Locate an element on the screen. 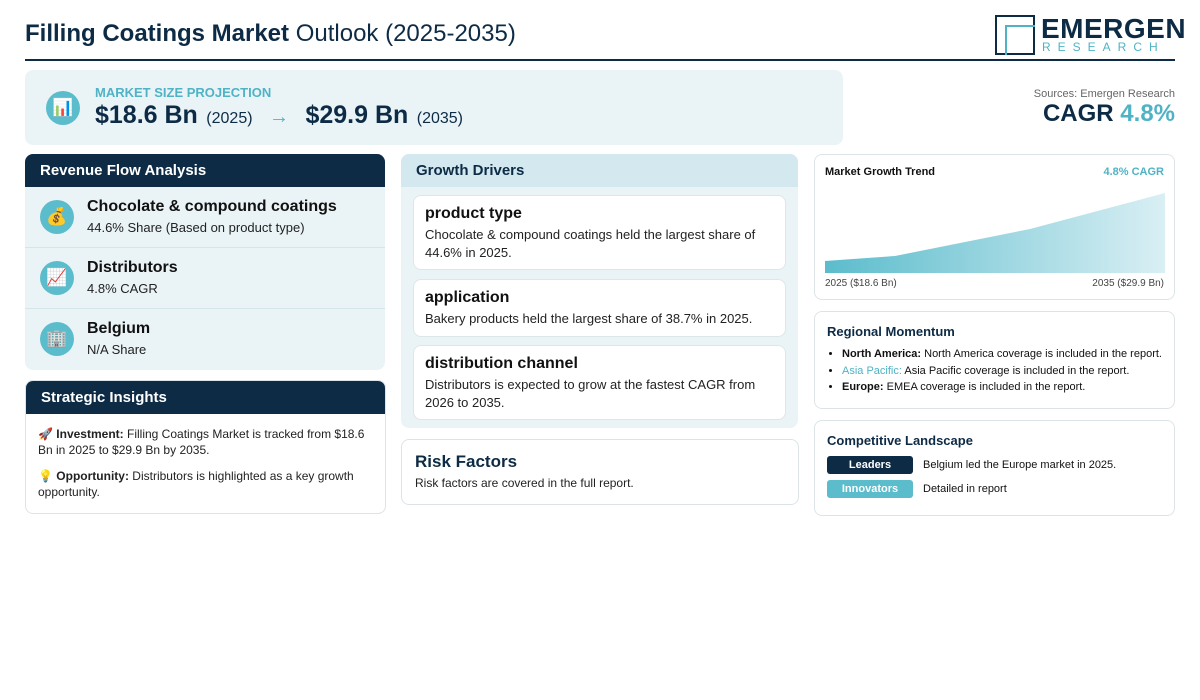 The image size is (1200, 700). competitive-tag: Leaders is located at coordinates (870, 465).